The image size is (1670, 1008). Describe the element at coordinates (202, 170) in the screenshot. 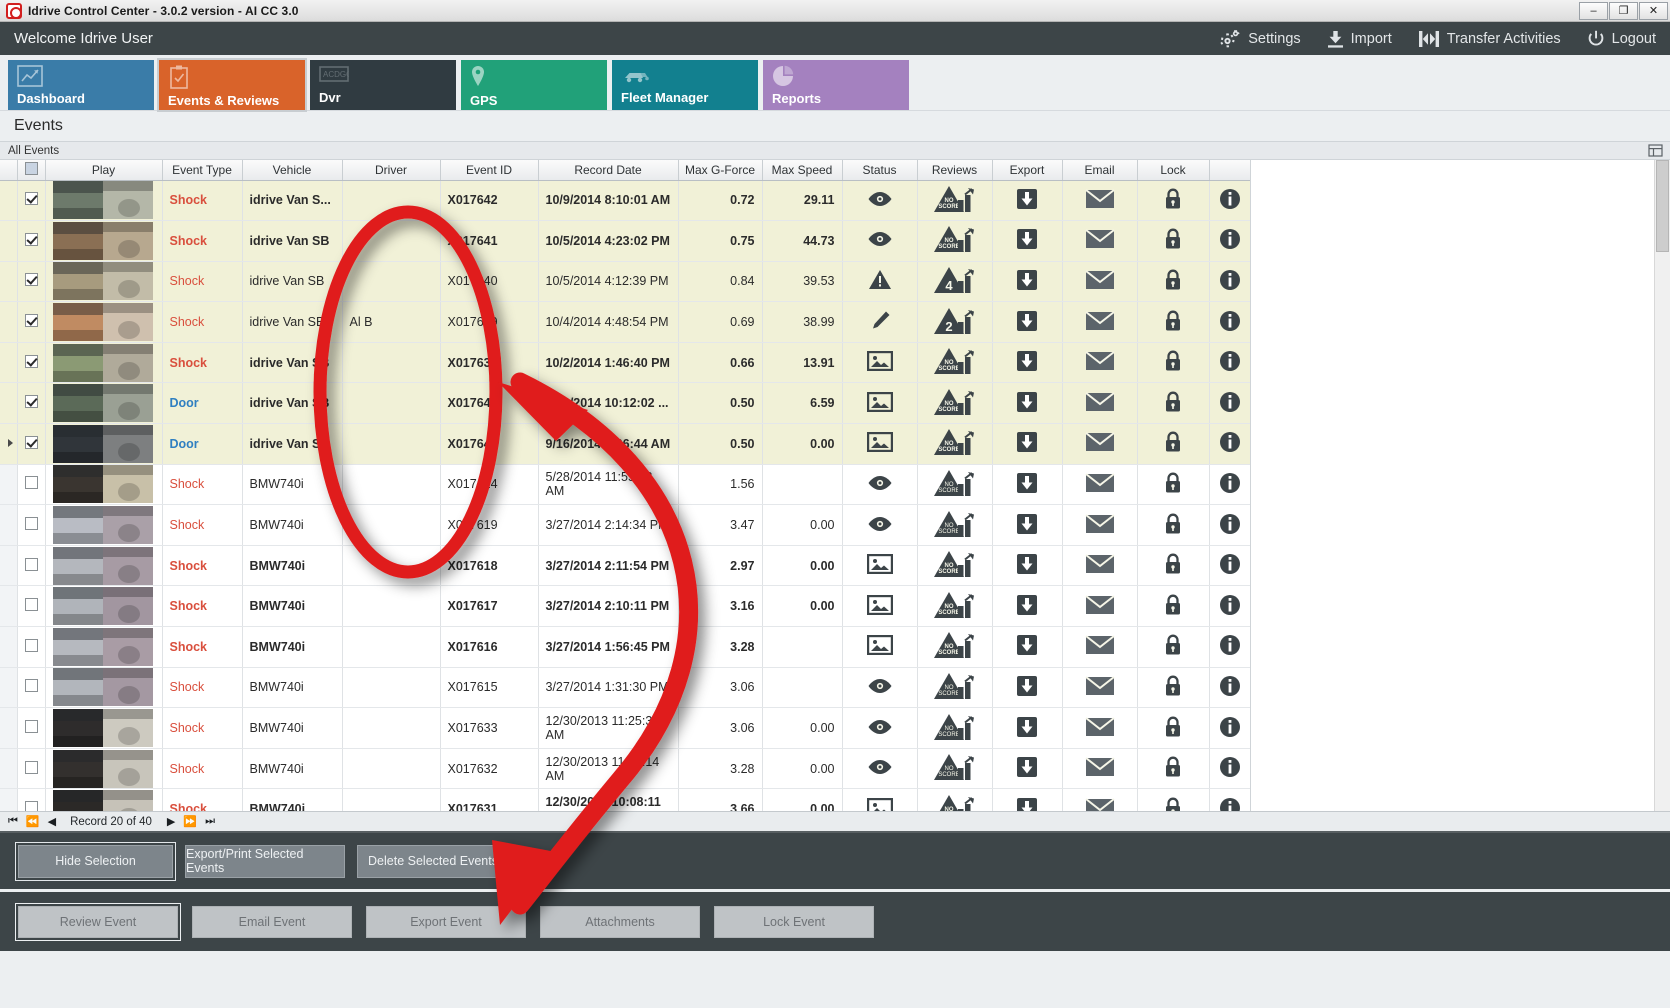

I see `col-event-type: Event Type` at that location.